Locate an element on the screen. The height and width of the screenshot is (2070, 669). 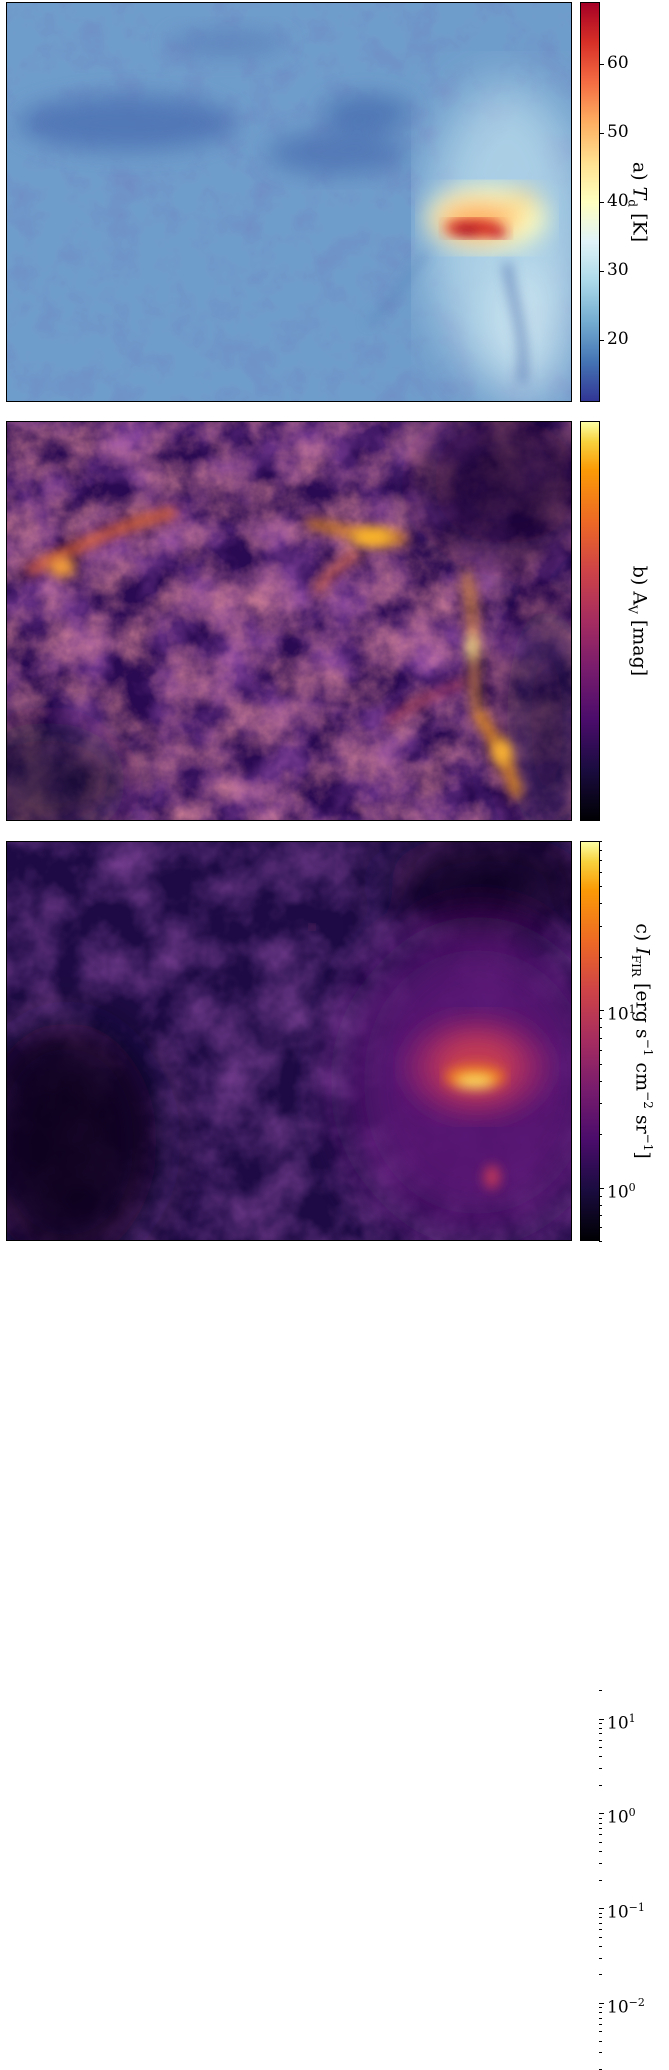
colorbar-a-gradient is located at coordinates (590, 202).